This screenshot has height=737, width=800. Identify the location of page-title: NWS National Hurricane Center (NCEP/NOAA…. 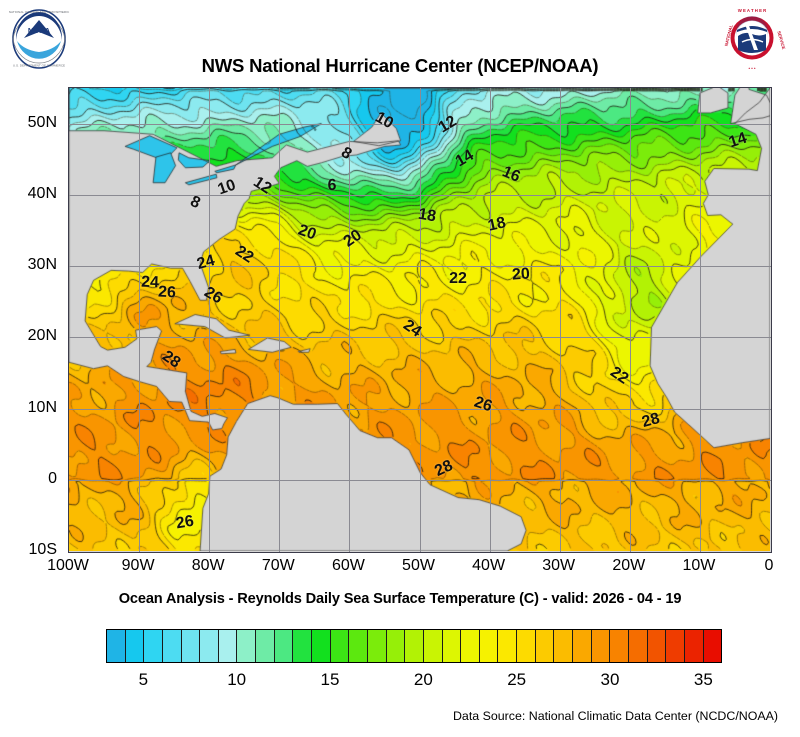
(400, 65).